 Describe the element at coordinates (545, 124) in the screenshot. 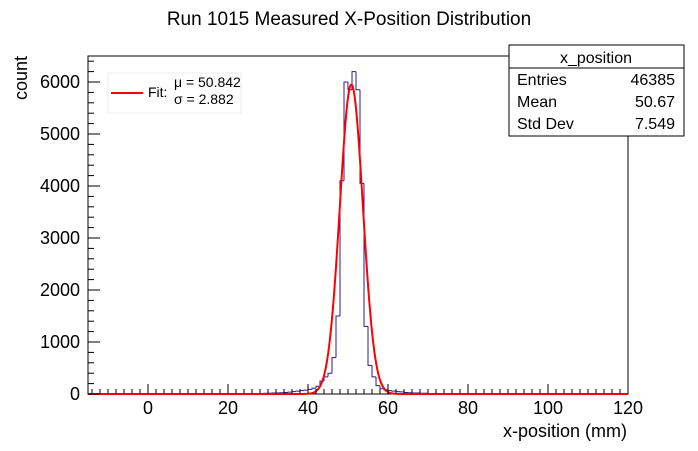

I see `stats-stddev-label: Std Dev` at that location.